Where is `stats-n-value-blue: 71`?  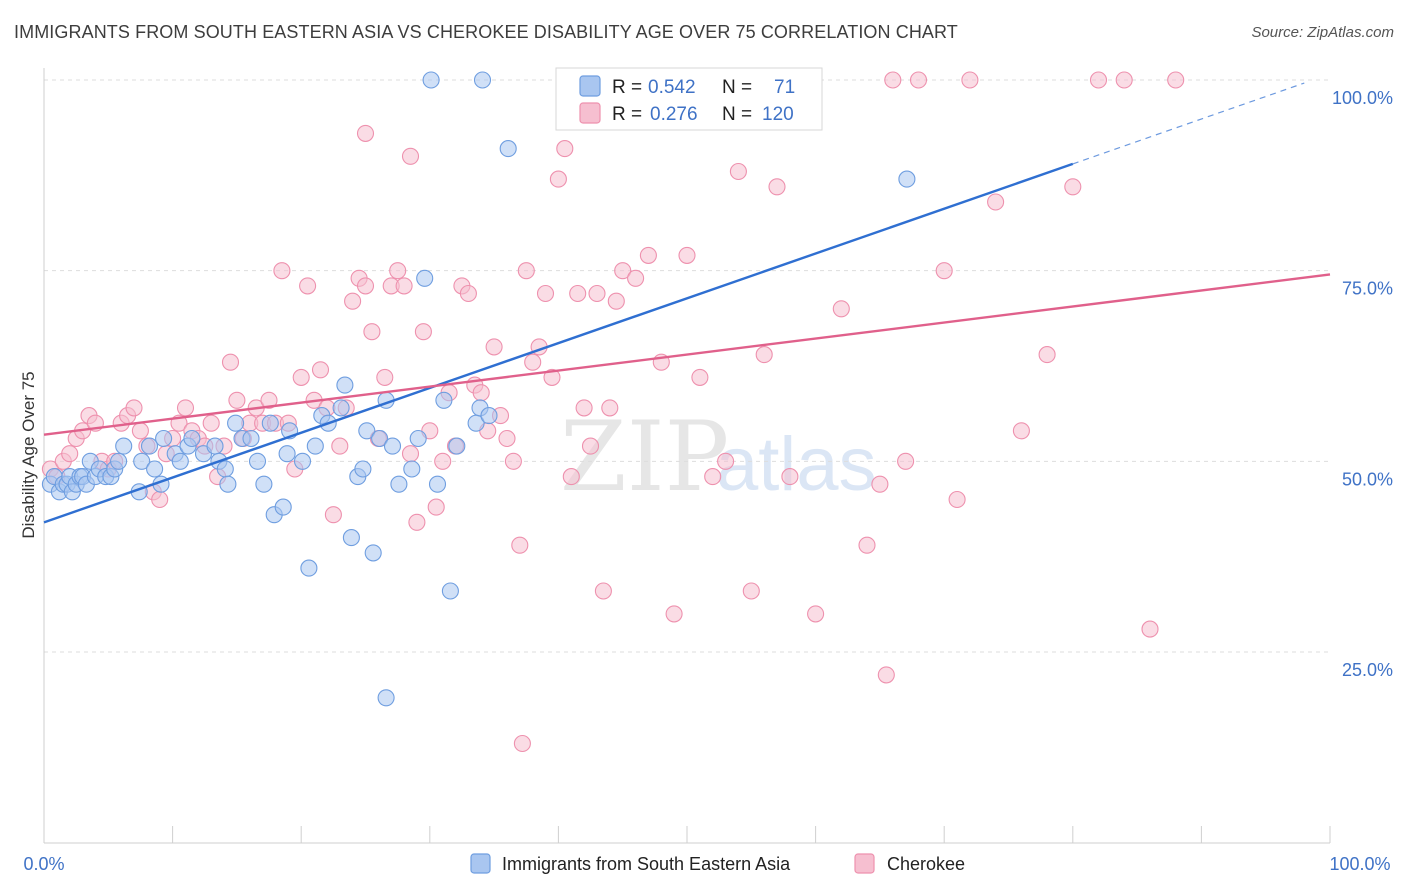 stats-n-value-blue: 71 is located at coordinates (784, 87).